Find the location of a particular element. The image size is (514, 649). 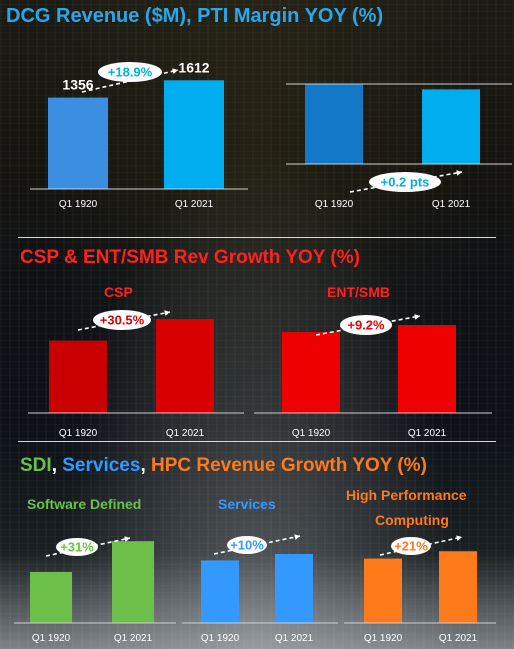

ent_smb-chart: Q1 1920 Q1 2021 +9.2% is located at coordinates (373, 376).